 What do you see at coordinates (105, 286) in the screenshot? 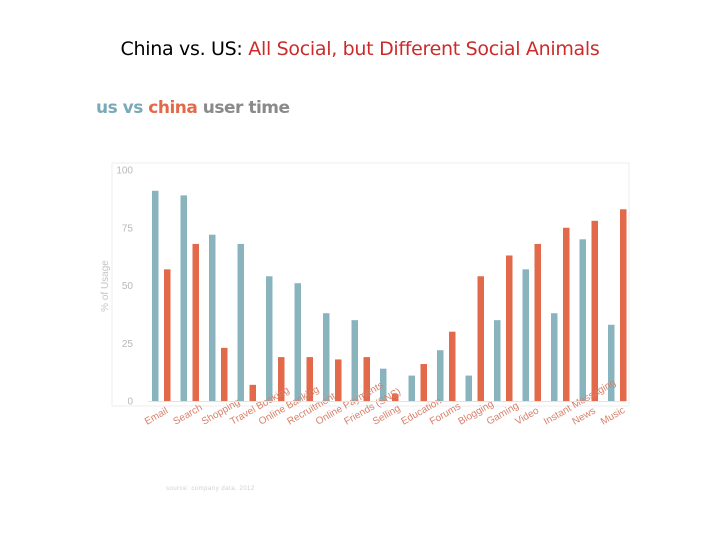
I see `y-axis-label: % of Usage` at bounding box center [105, 286].